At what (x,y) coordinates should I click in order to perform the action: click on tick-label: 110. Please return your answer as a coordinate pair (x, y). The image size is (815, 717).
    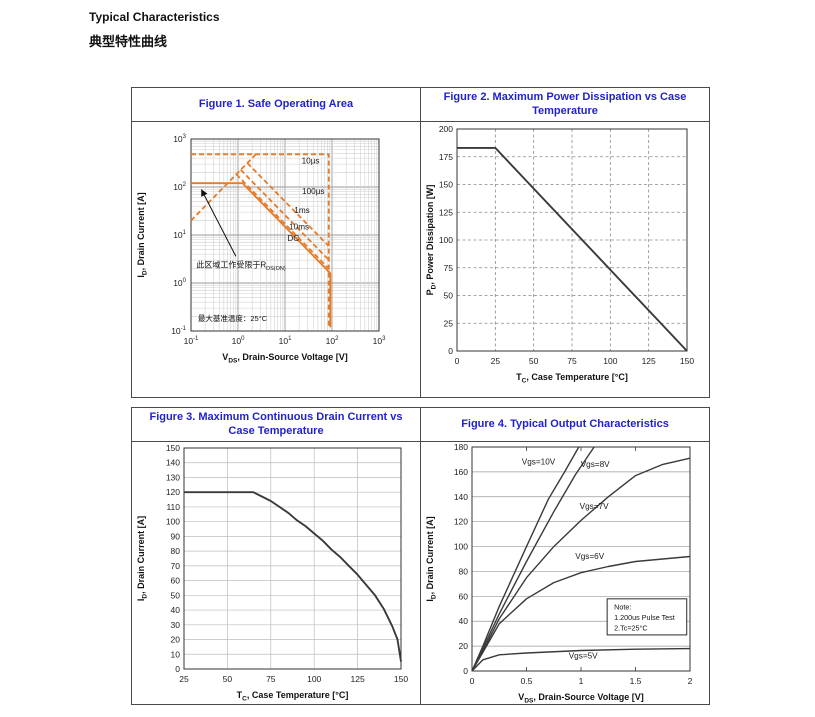
    Looking at the image, I should click on (173, 507).